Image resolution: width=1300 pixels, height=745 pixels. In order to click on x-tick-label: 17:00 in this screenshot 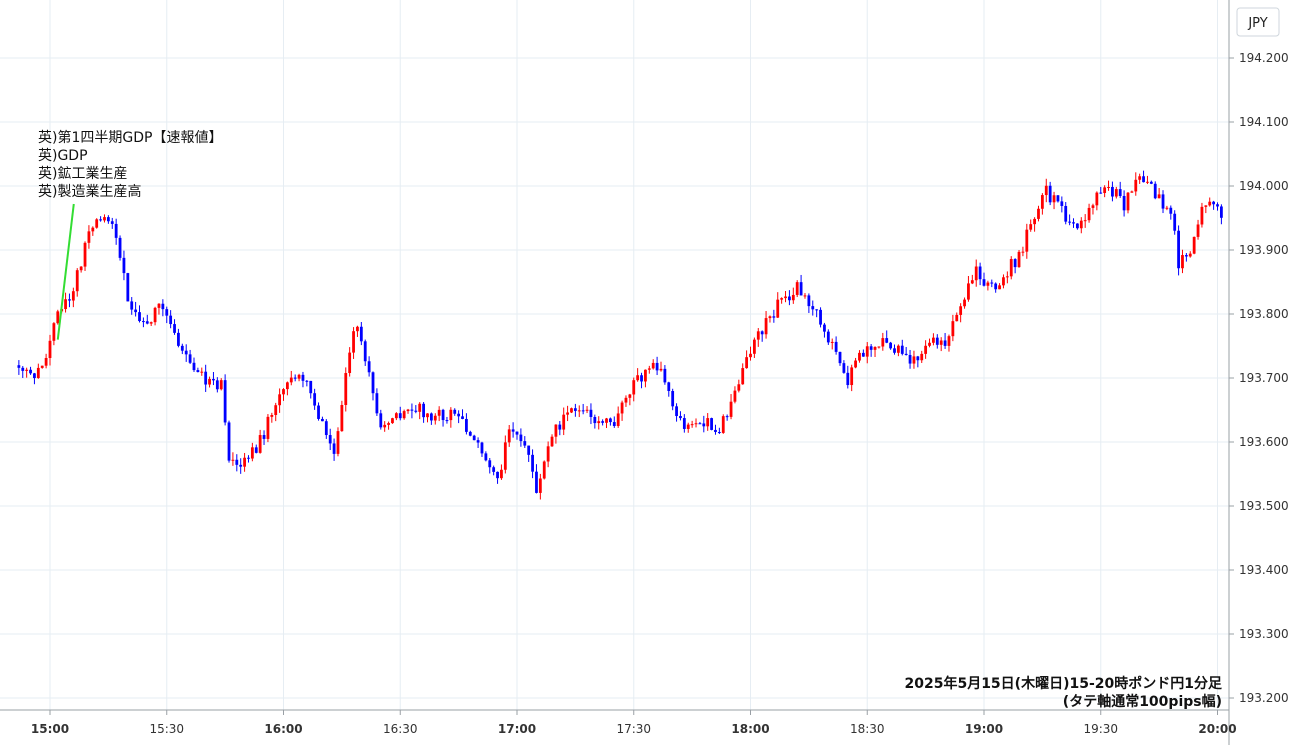, I will do `click(517, 729)`.